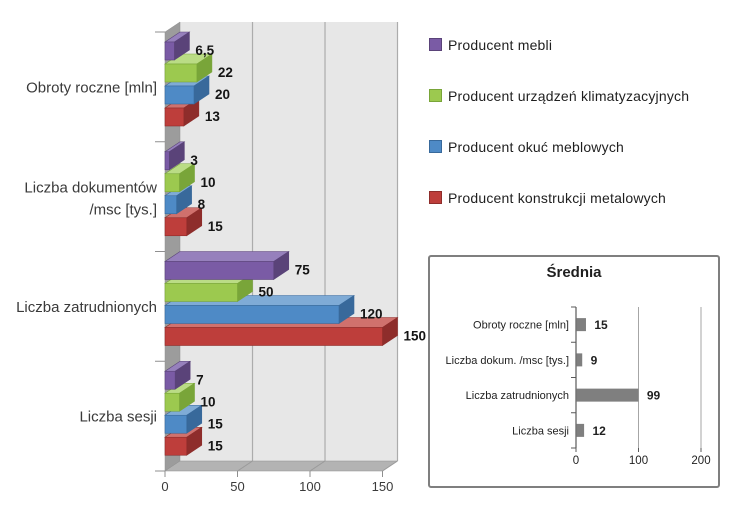 This screenshot has height=519, width=735. What do you see at coordinates (200, 379) in the screenshot?
I see `bar-value-label: 7` at bounding box center [200, 379].